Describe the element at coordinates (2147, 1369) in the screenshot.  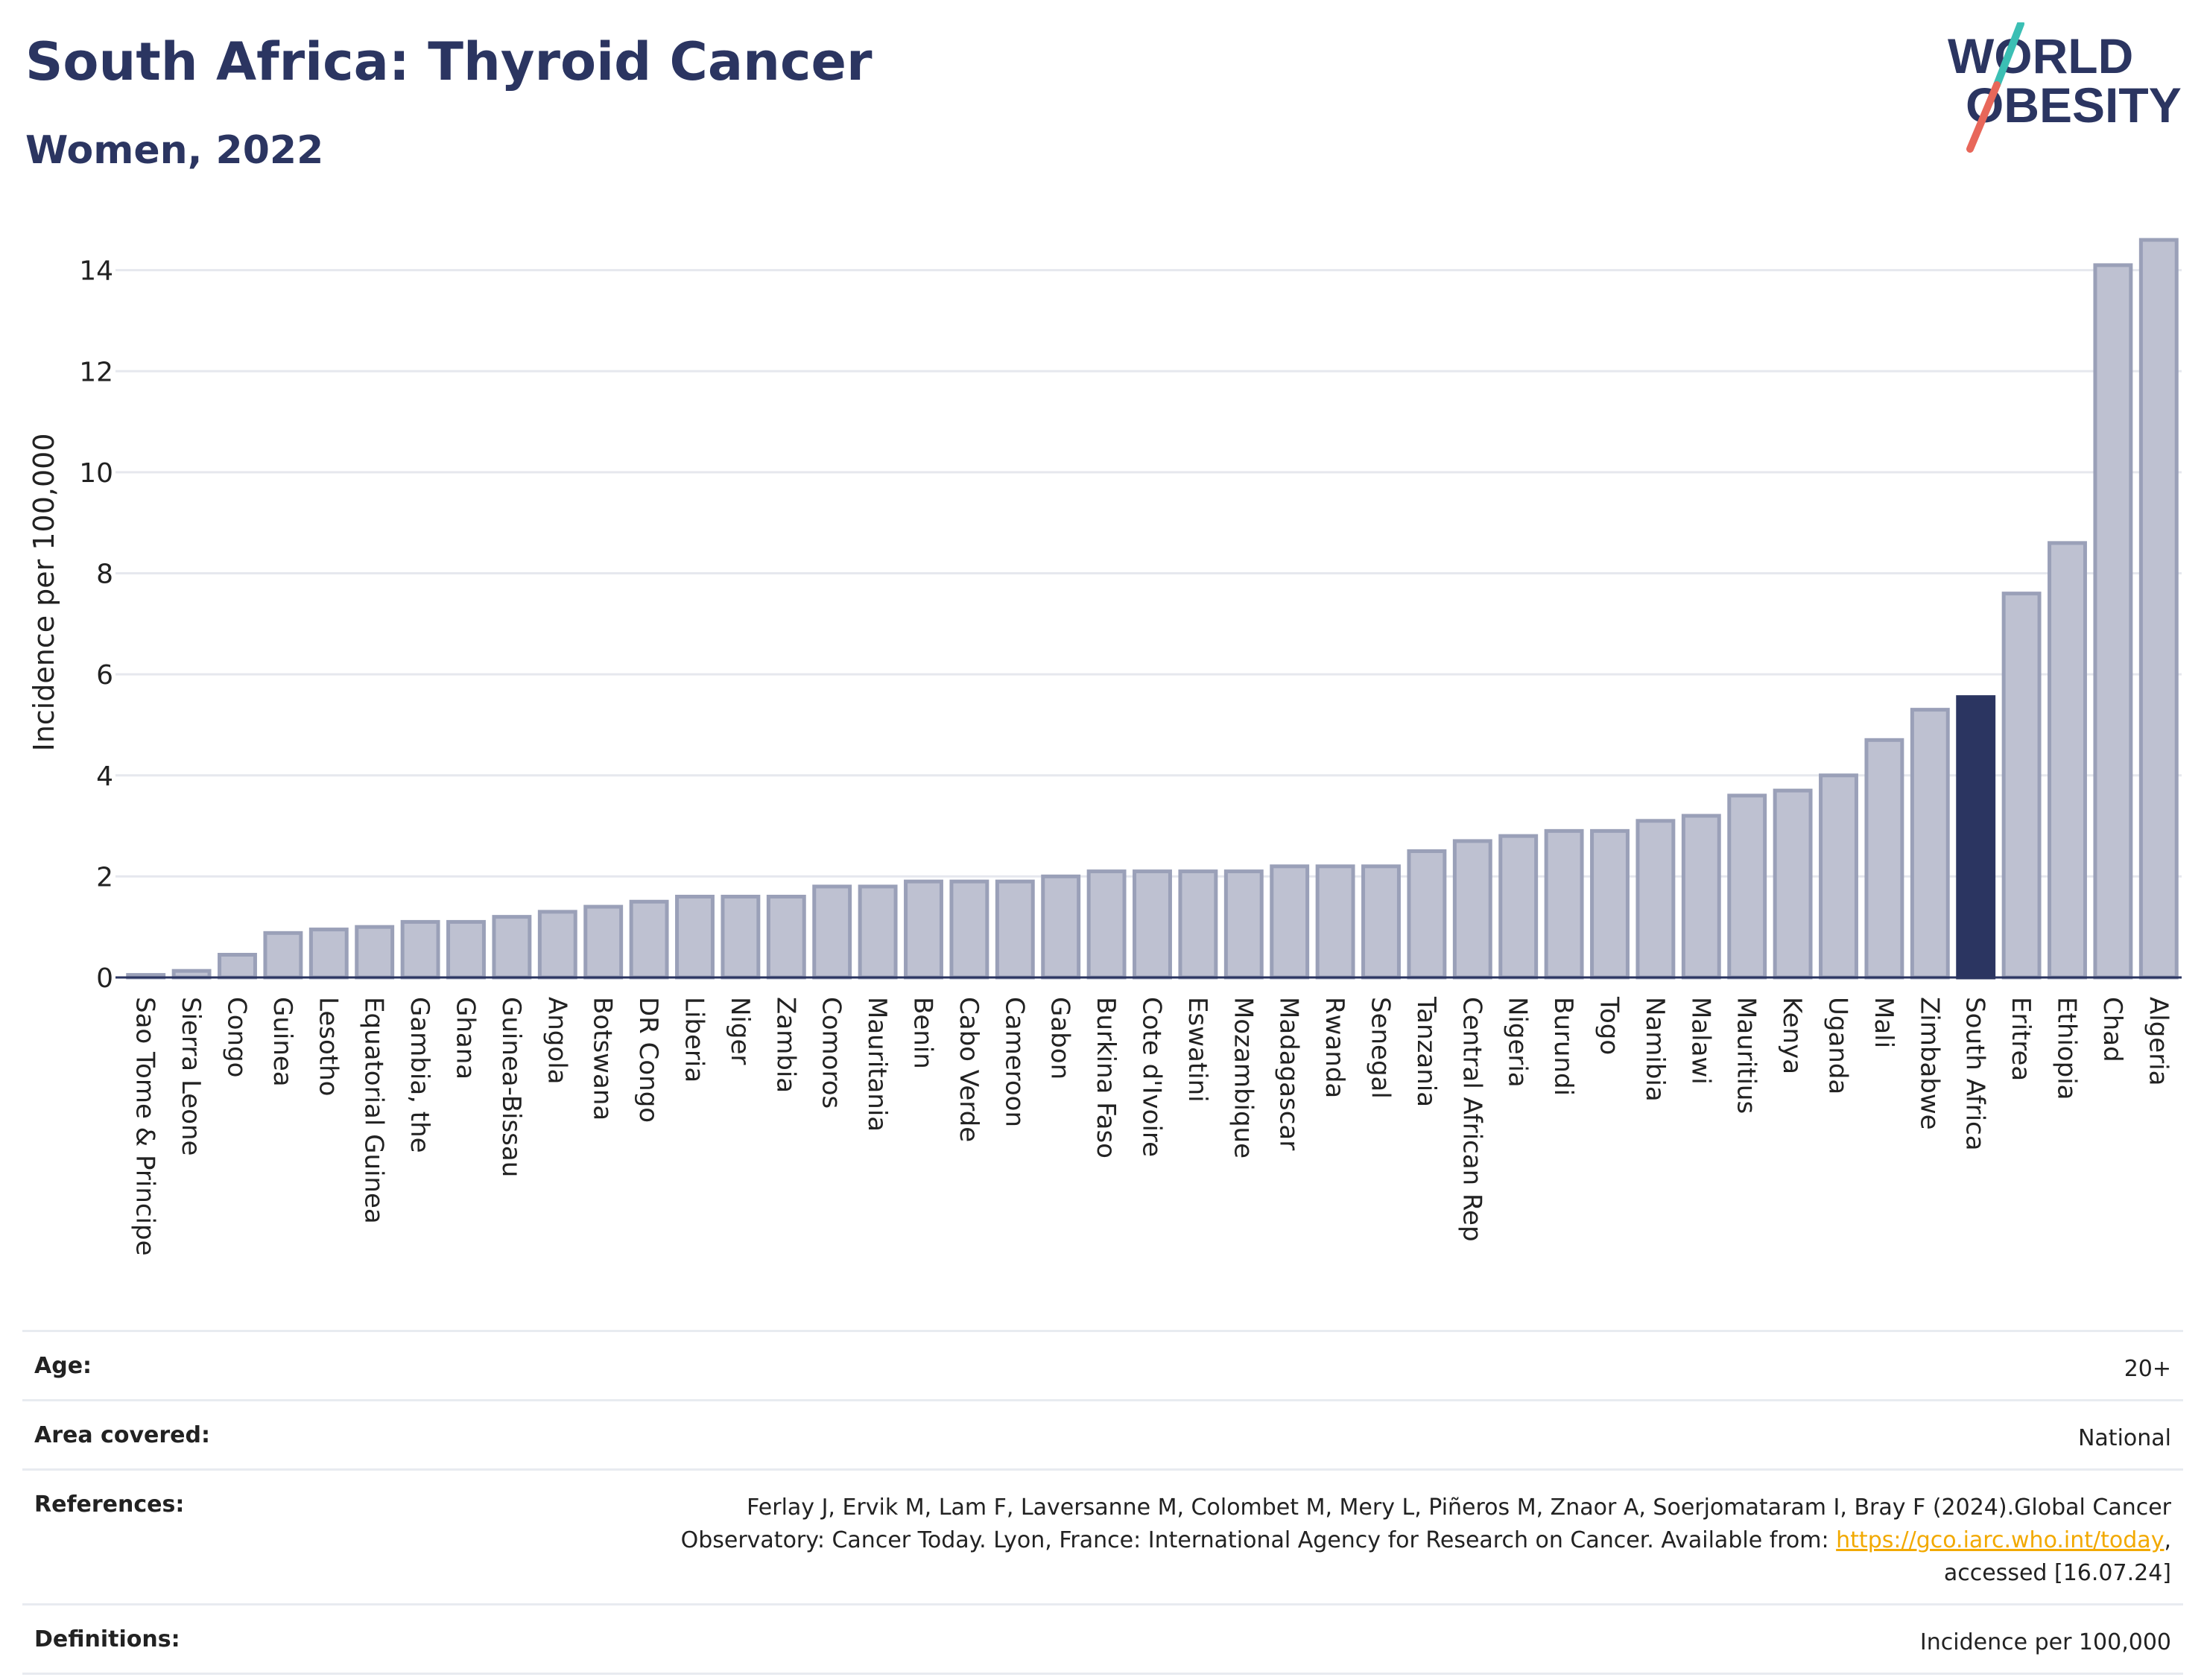
I see `age-value: 20+` at that location.